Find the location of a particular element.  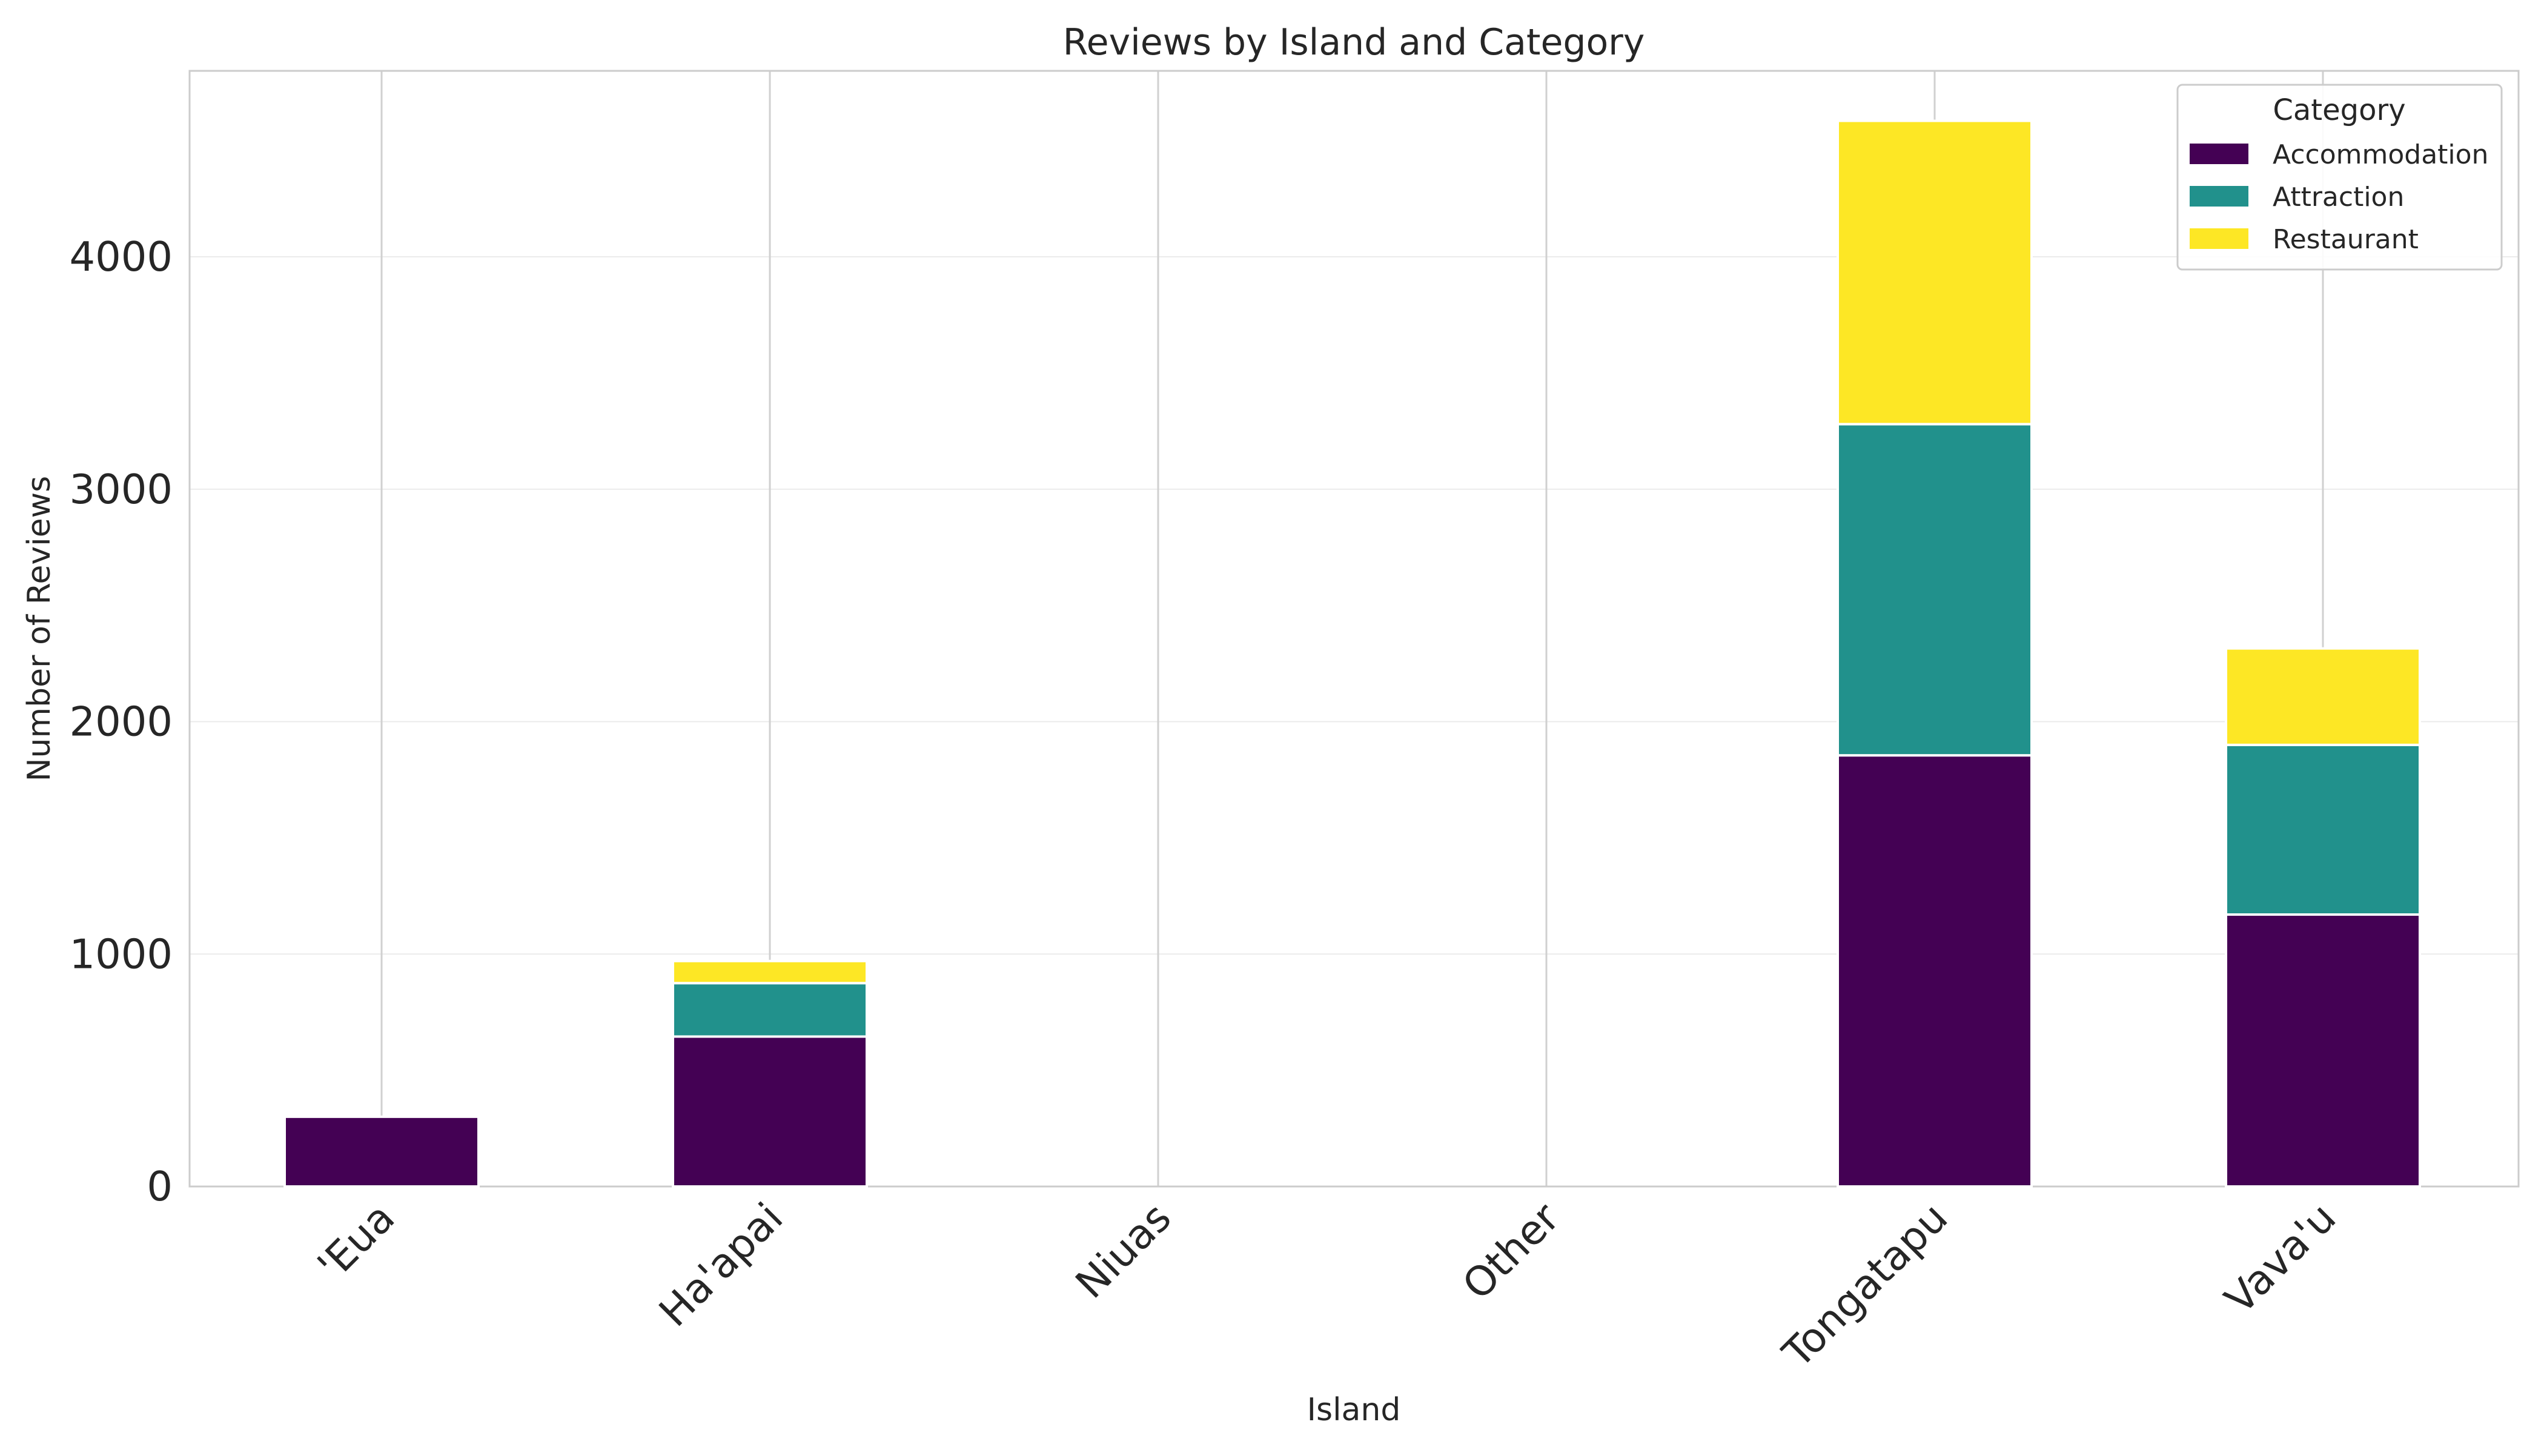

y-tick-label: 2000 is located at coordinates (121, 722).